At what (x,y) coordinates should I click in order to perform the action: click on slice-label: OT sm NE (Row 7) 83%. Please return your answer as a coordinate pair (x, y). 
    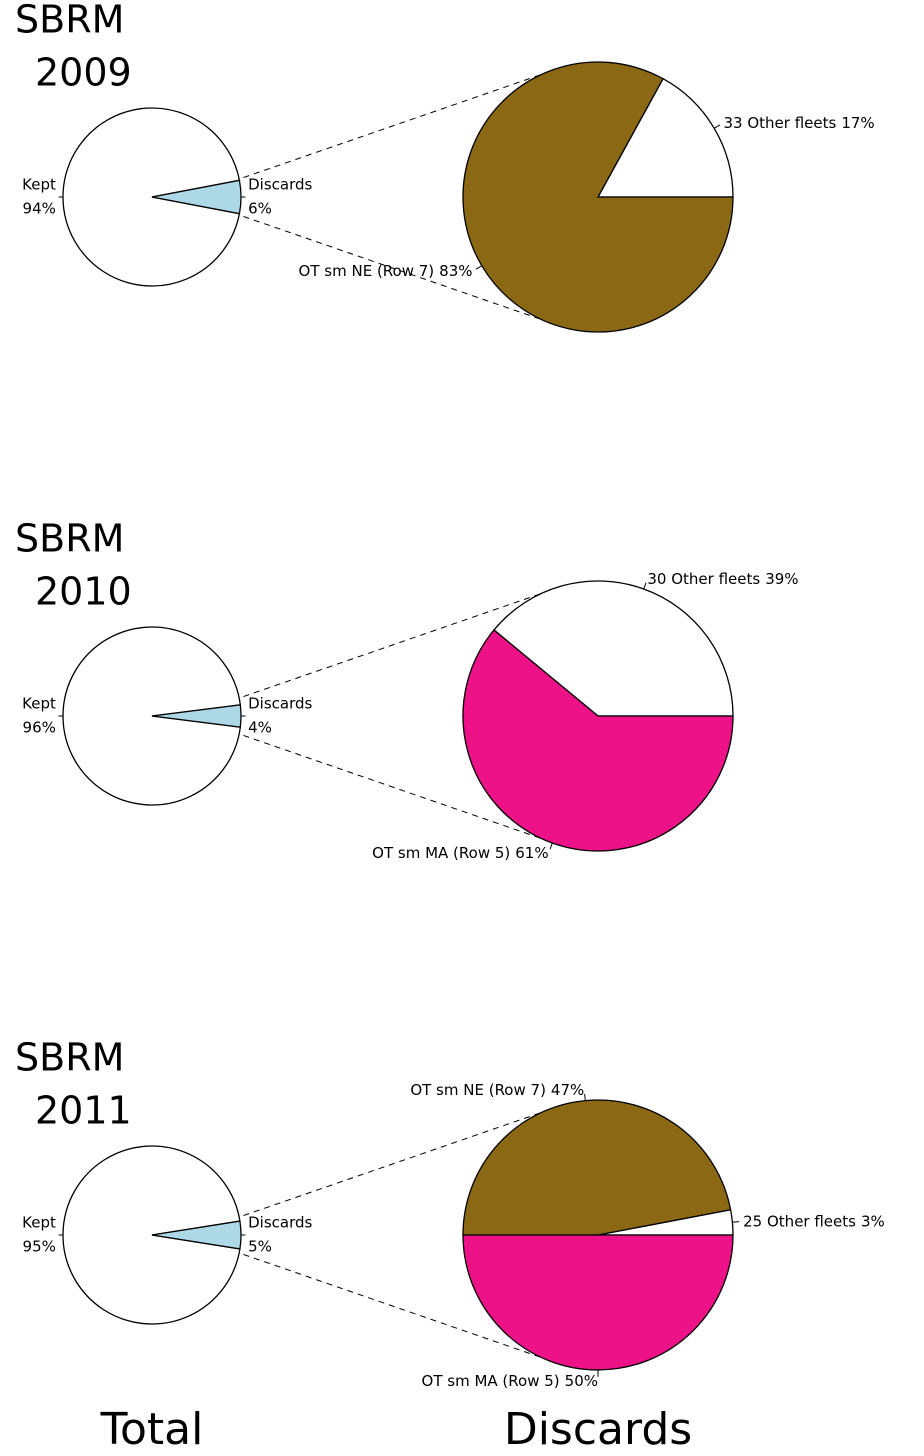
    Looking at the image, I should click on (386, 271).